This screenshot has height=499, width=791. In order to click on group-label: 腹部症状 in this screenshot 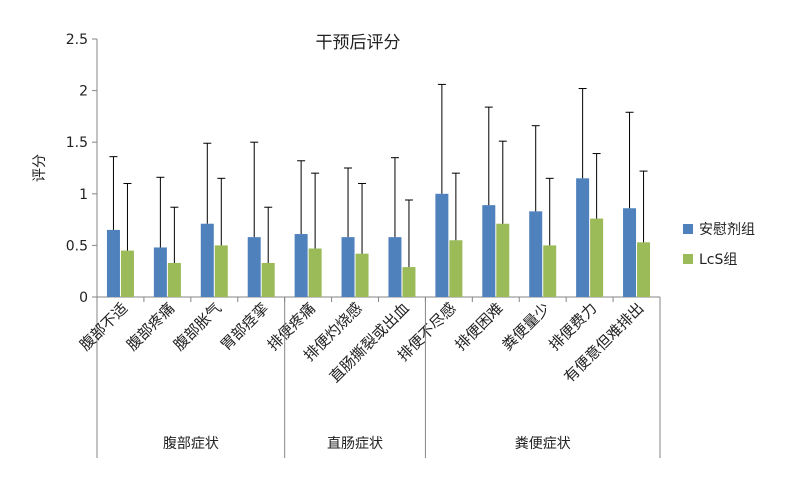, I will do `click(191, 443)`.